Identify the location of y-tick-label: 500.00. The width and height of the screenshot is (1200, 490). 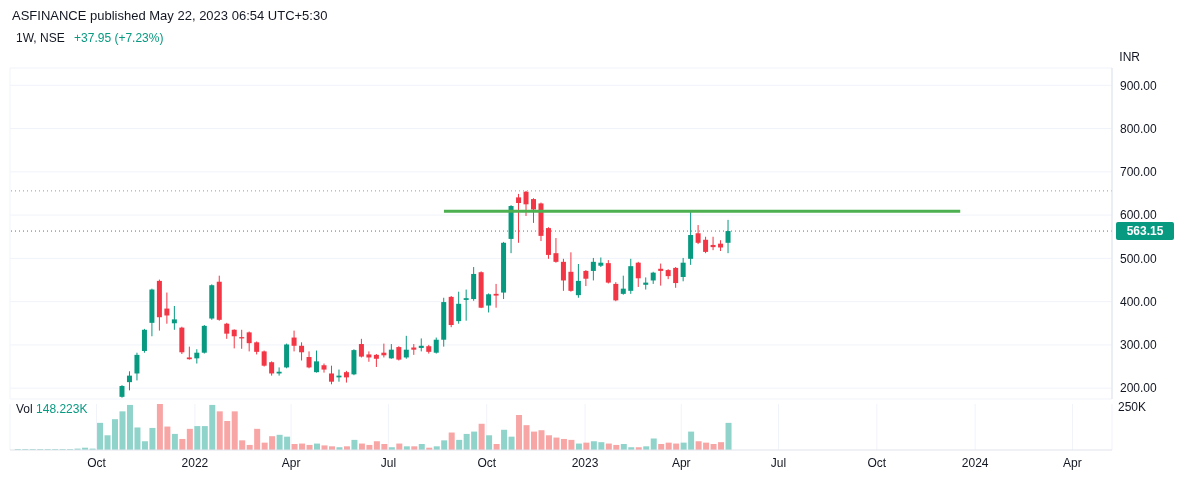
(1139, 258).